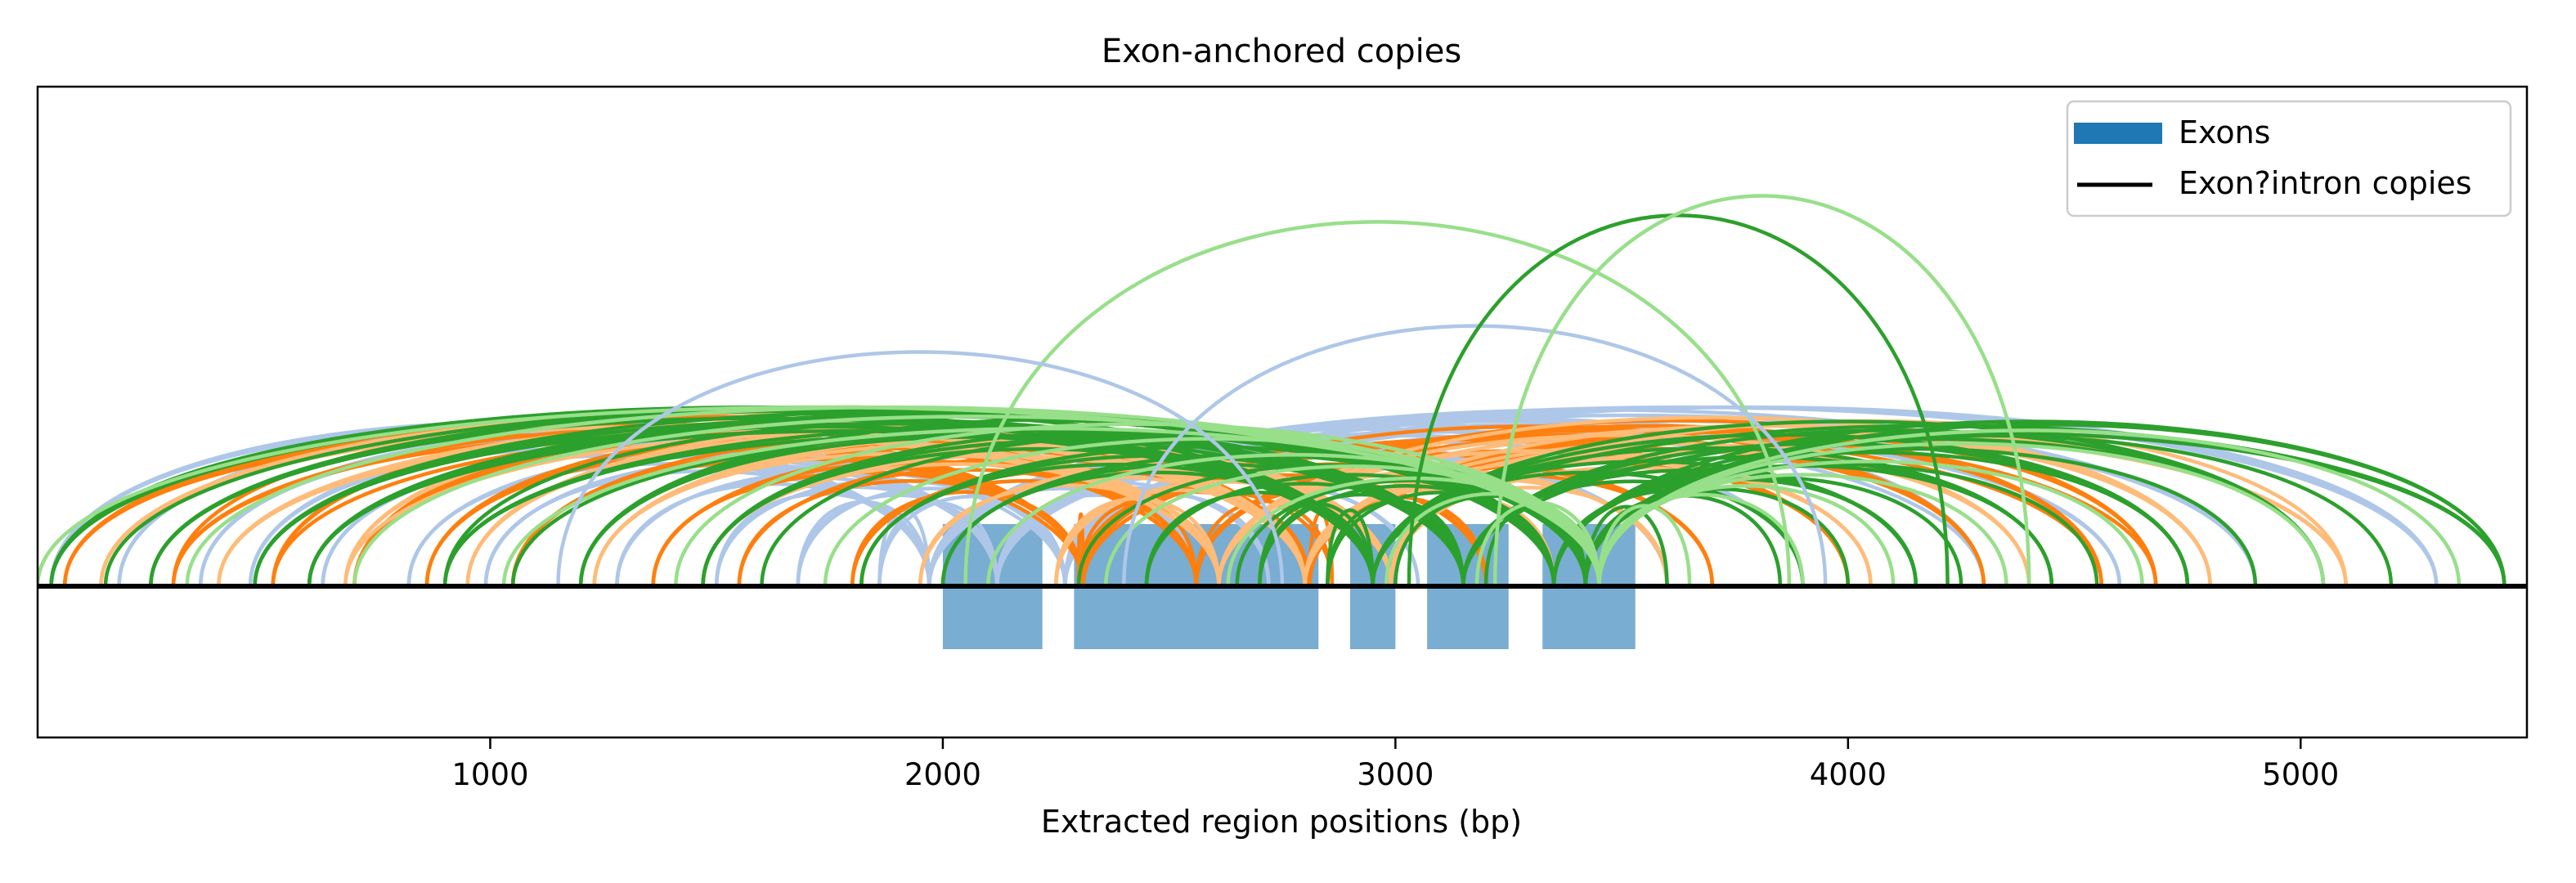 This screenshot has height=883, width=2576. I want to click on legend-label-copies: Exon?intron copies, so click(2326, 183).